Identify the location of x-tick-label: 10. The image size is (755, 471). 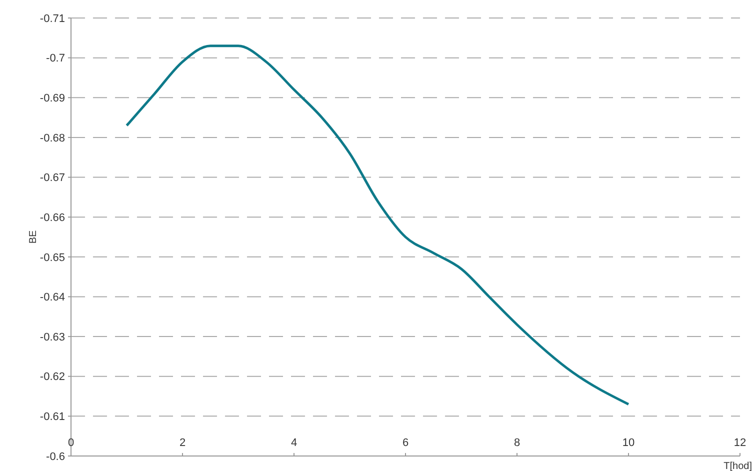
(628, 443).